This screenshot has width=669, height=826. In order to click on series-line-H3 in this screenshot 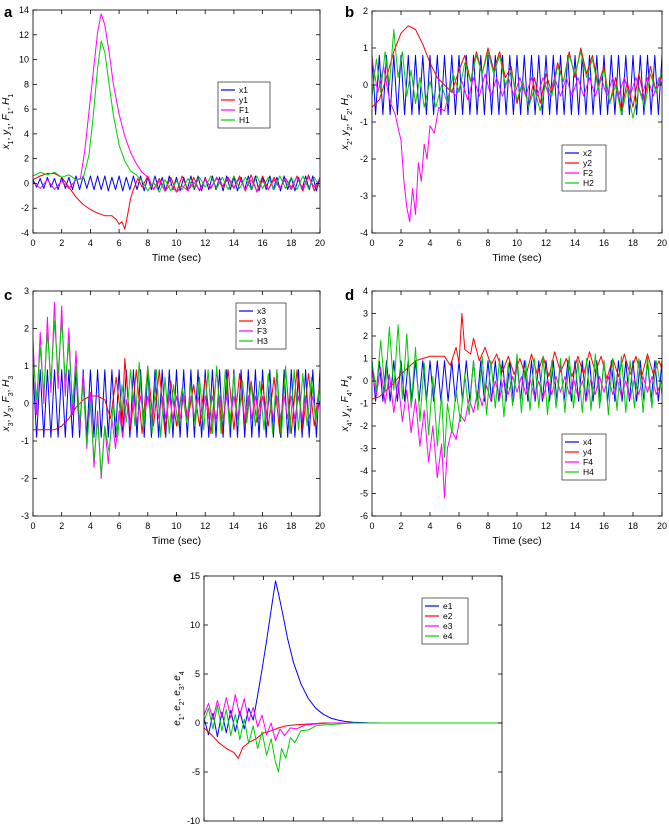, I will do `click(176, 398)`.